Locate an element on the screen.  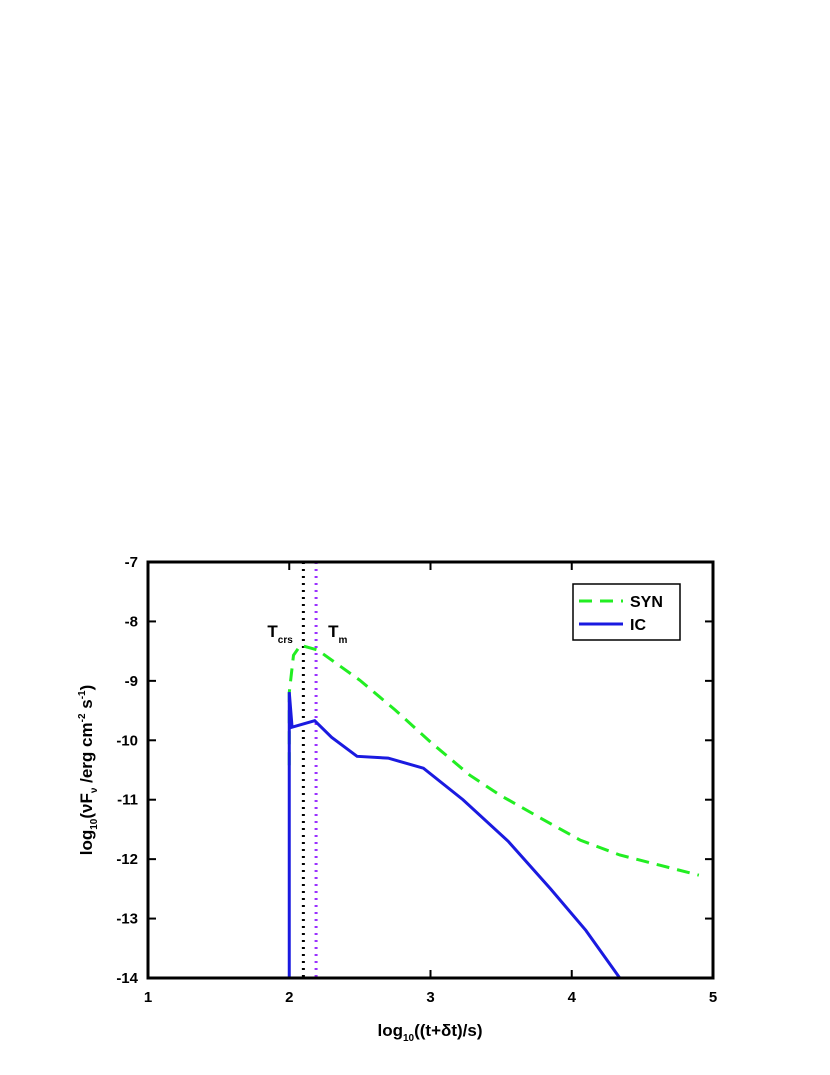
y-label-part: -2 is located at coordinates (82, 717).